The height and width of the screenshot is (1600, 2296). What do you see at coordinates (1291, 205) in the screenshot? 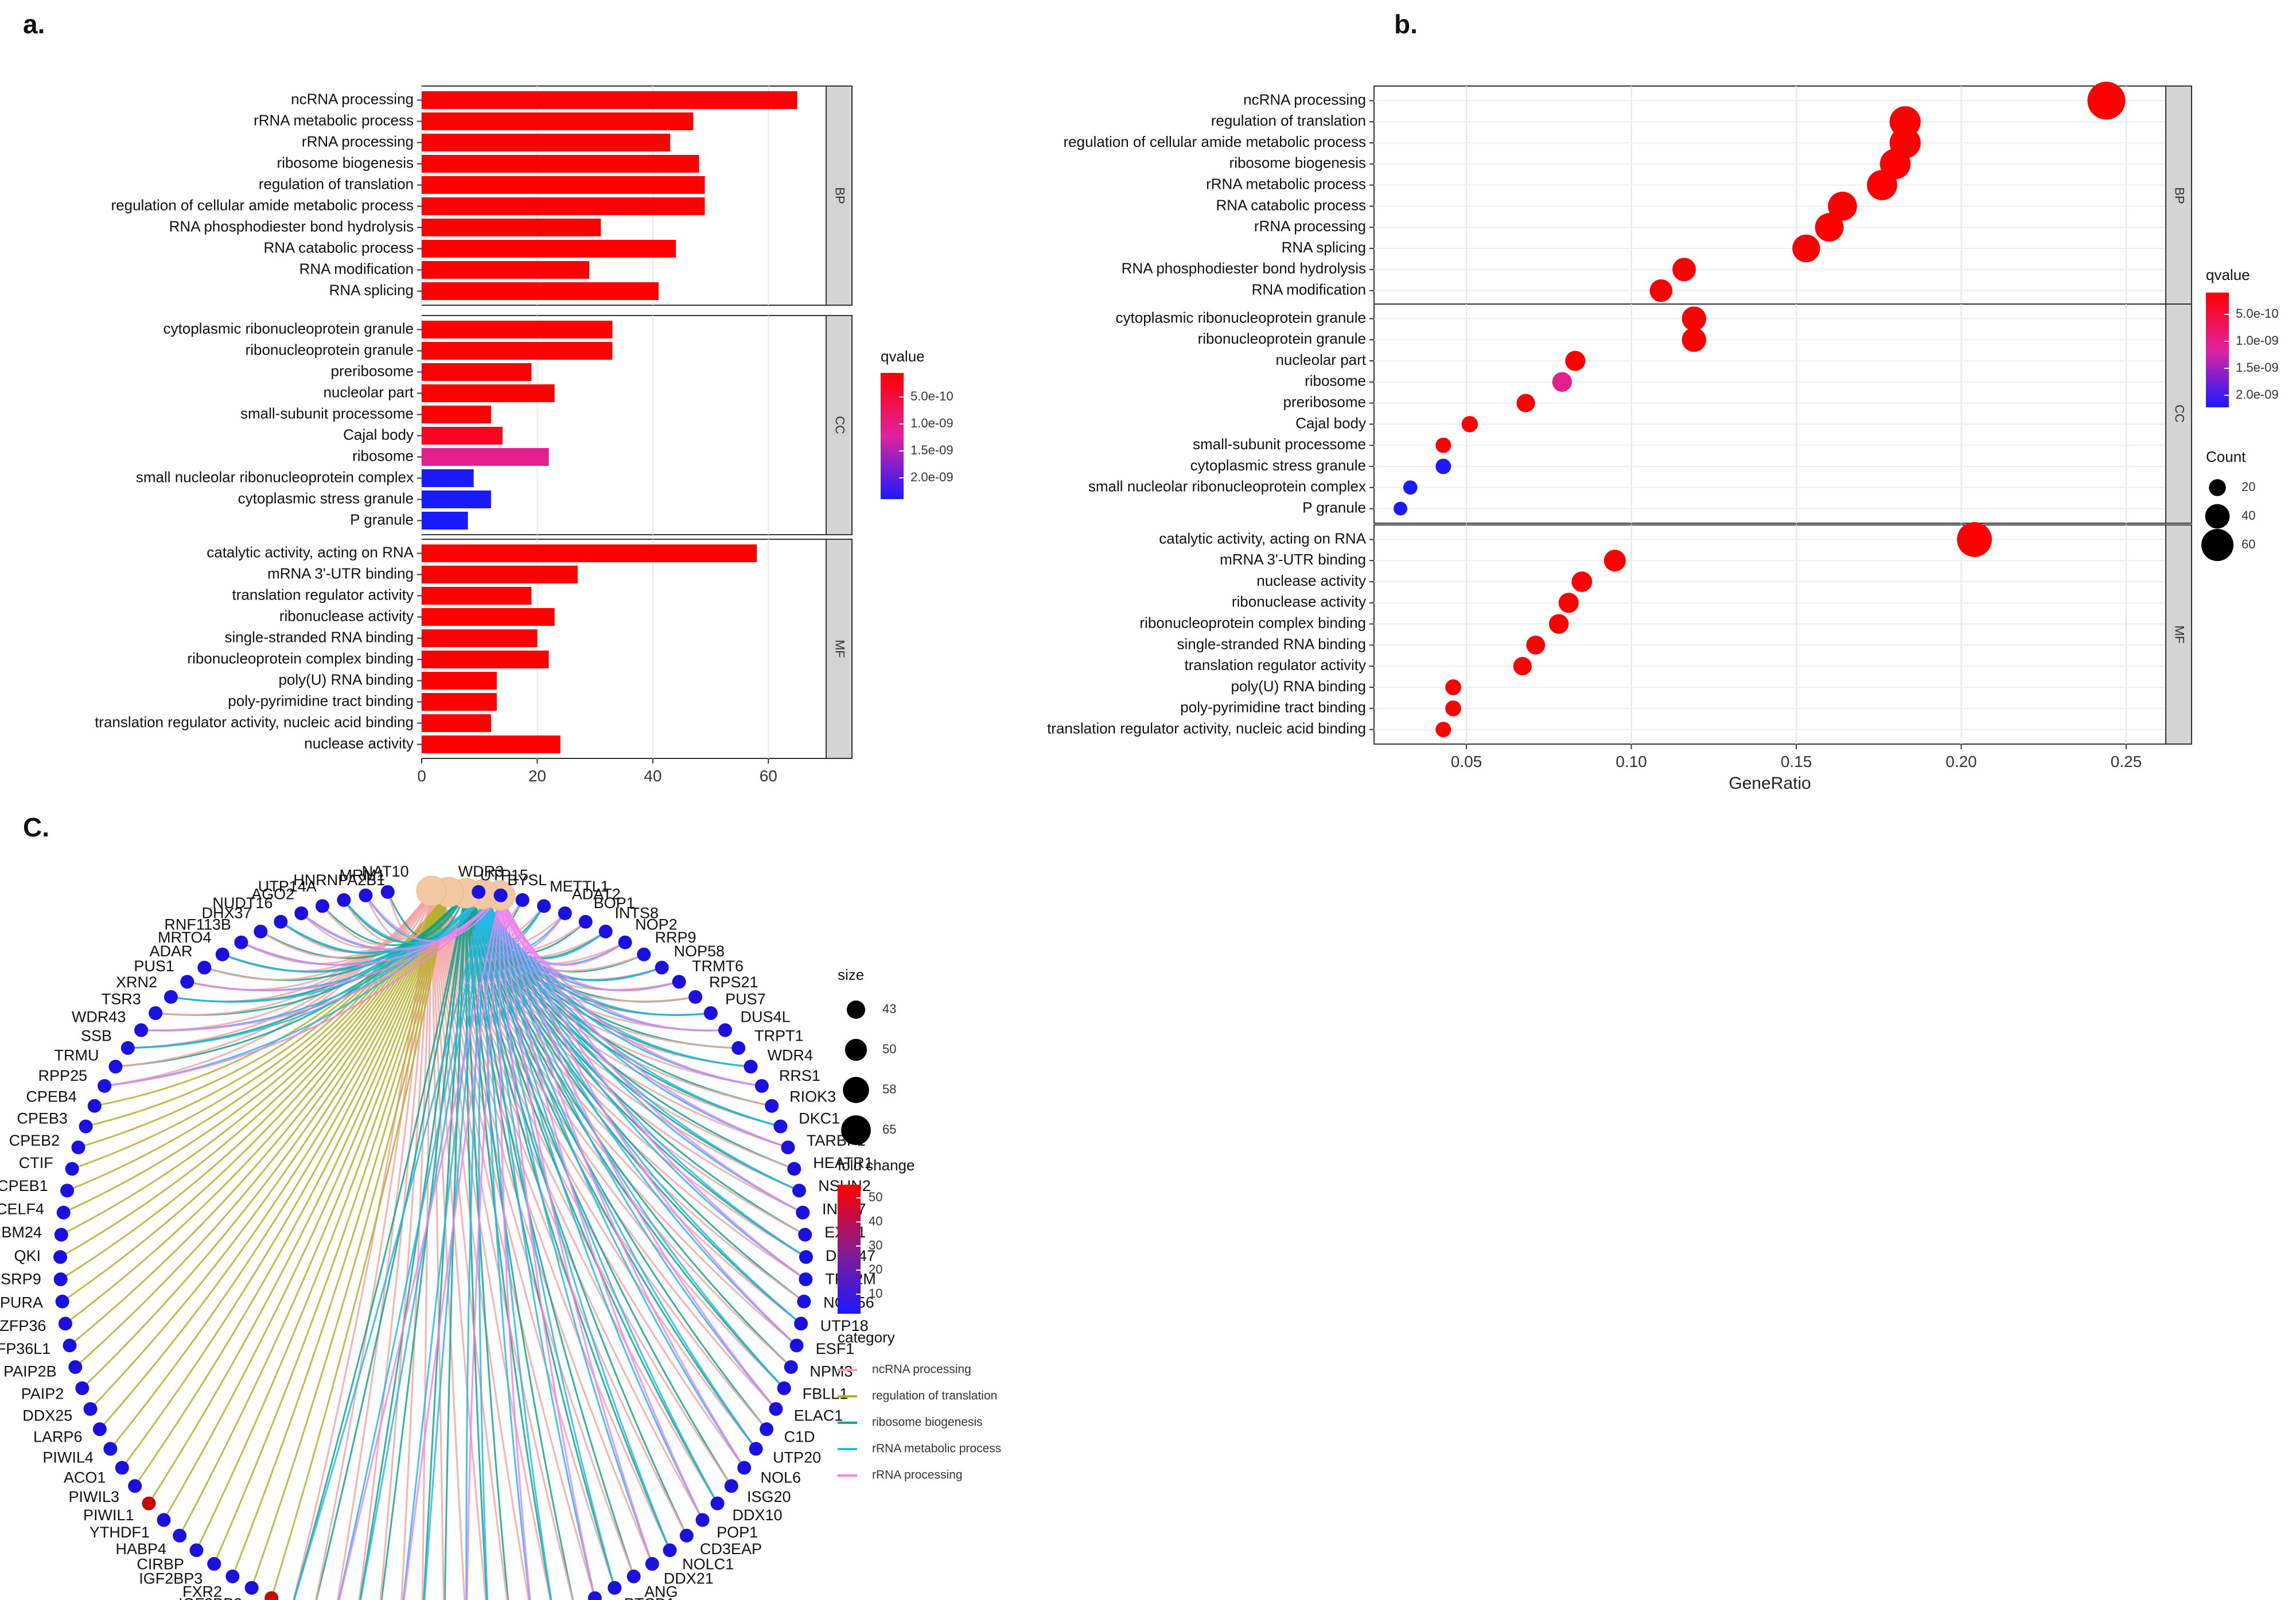
I see `panel-b-category-label: RNA catabolic process` at bounding box center [1291, 205].